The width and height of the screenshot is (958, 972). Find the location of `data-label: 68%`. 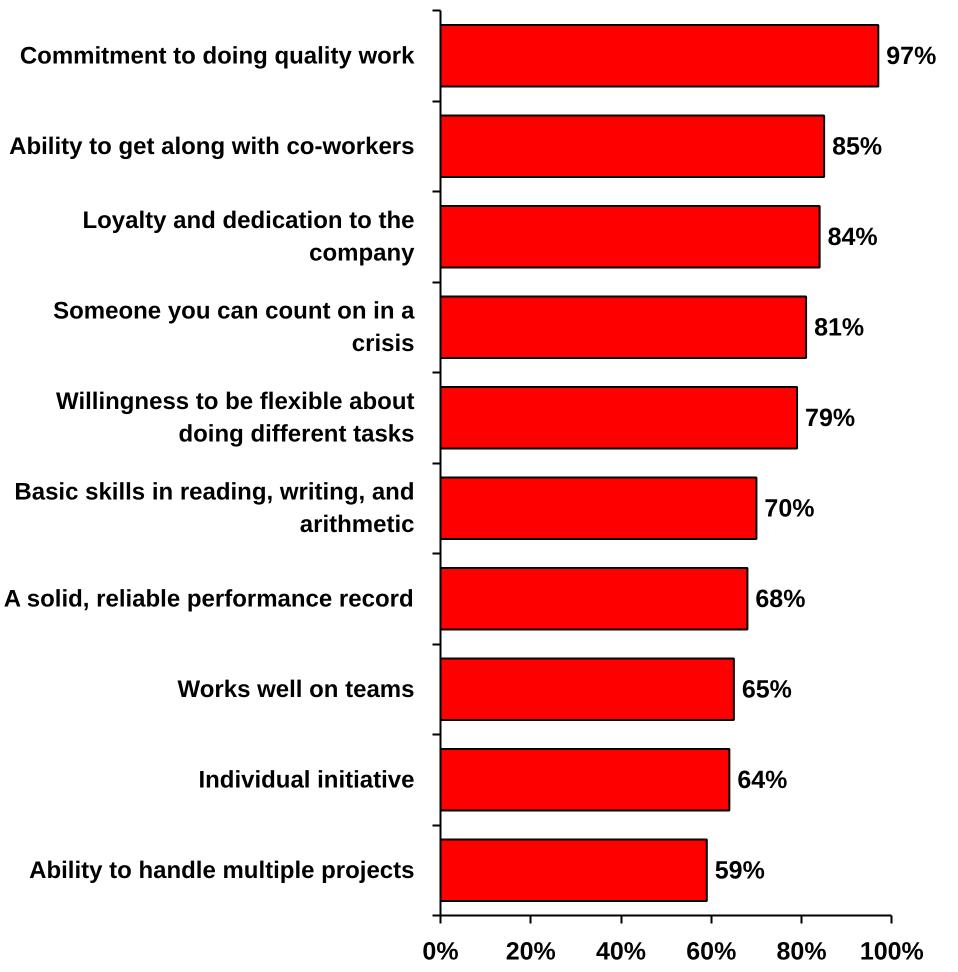

data-label: 68% is located at coordinates (780, 598).